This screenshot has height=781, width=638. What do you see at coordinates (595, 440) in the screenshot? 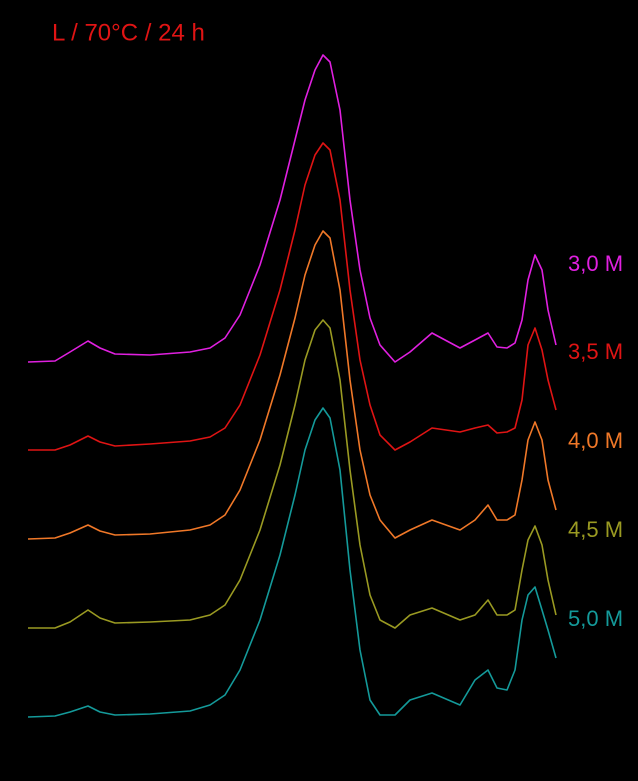
I see `series-label: 4,0 M` at bounding box center [595, 440].